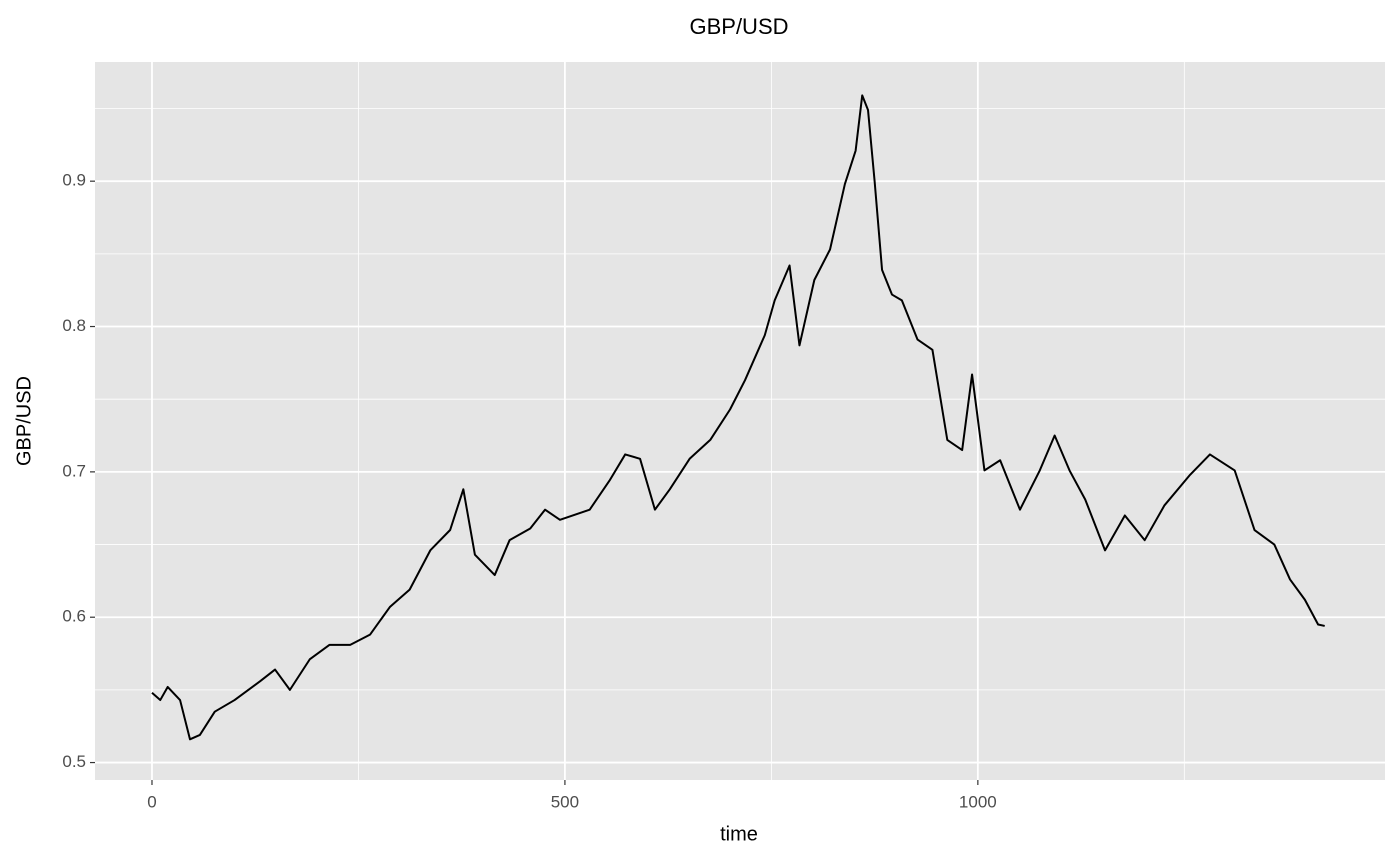 This screenshot has height=865, width=1400. Describe the element at coordinates (24, 421) in the screenshot. I see `y-axis-label: GBP/USD` at that location.